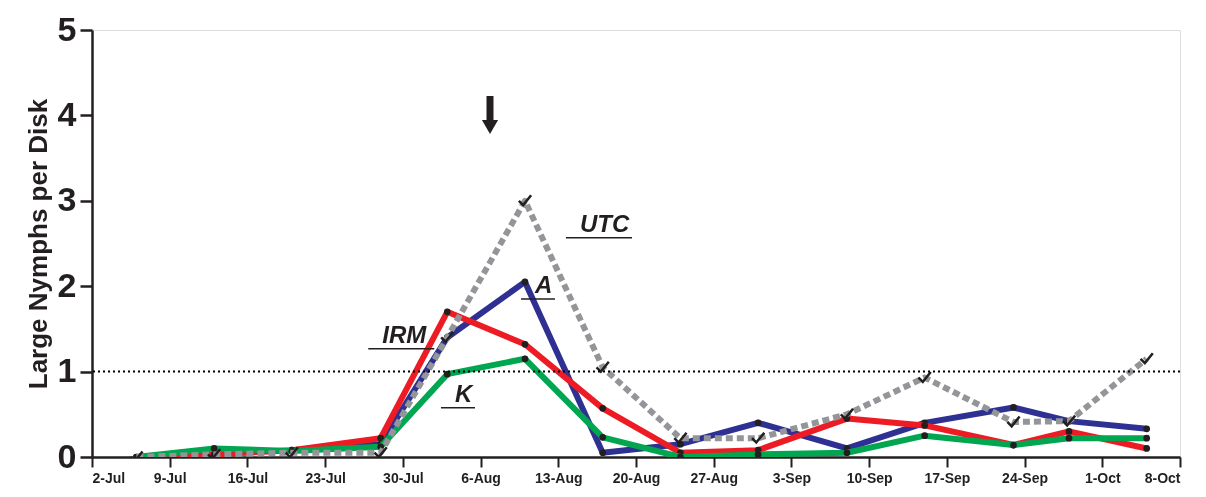 The height and width of the screenshot is (497, 1206). I want to click on x-tick-label: 20-Aug, so click(636, 477).